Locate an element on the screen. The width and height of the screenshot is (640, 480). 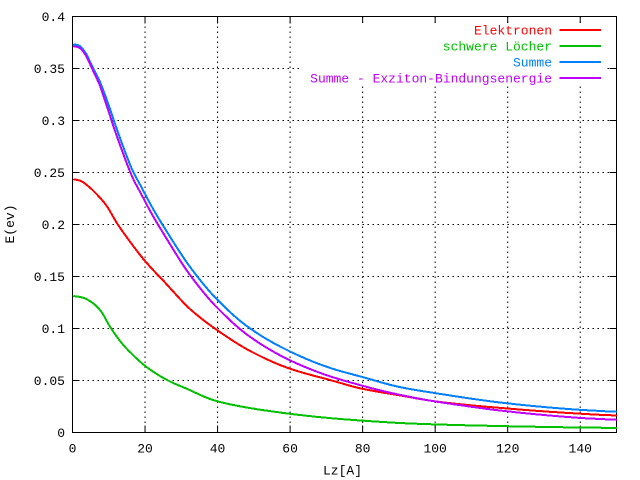
svg-text: 0.15 is located at coordinates (49, 277).